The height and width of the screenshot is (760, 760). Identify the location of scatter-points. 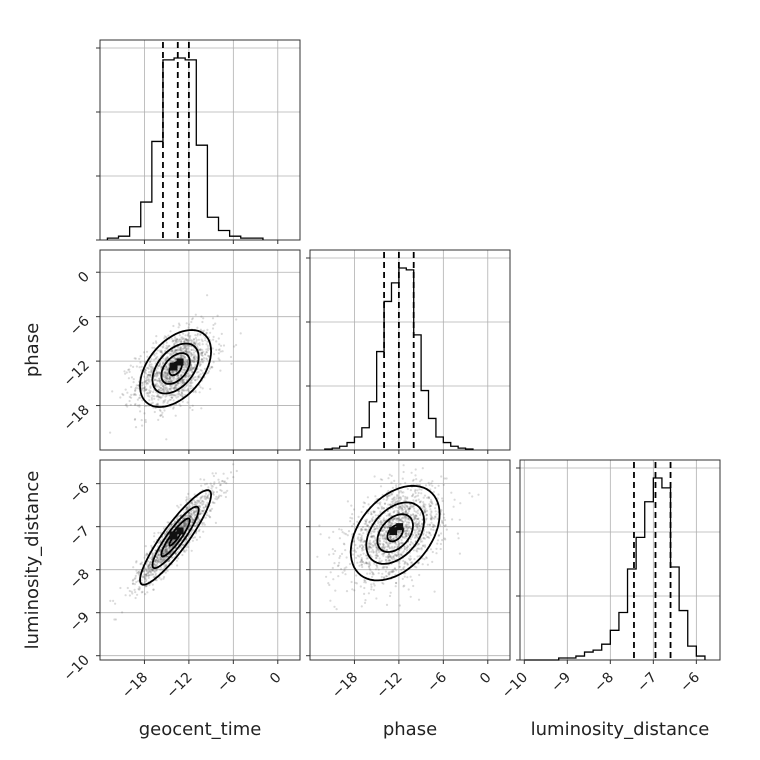
(398, 537).